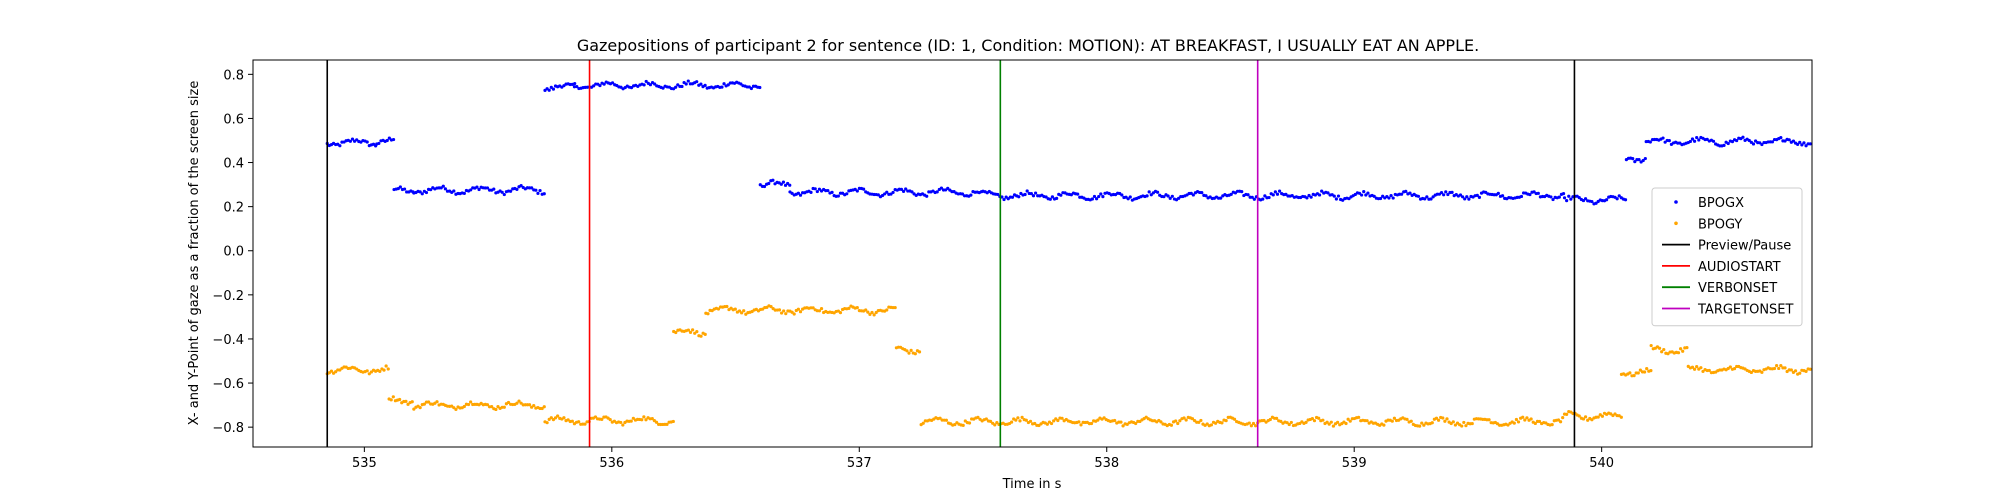  Describe the element at coordinates (233, 208) in the screenshot. I see `y-tick-label: 0.2` at that location.